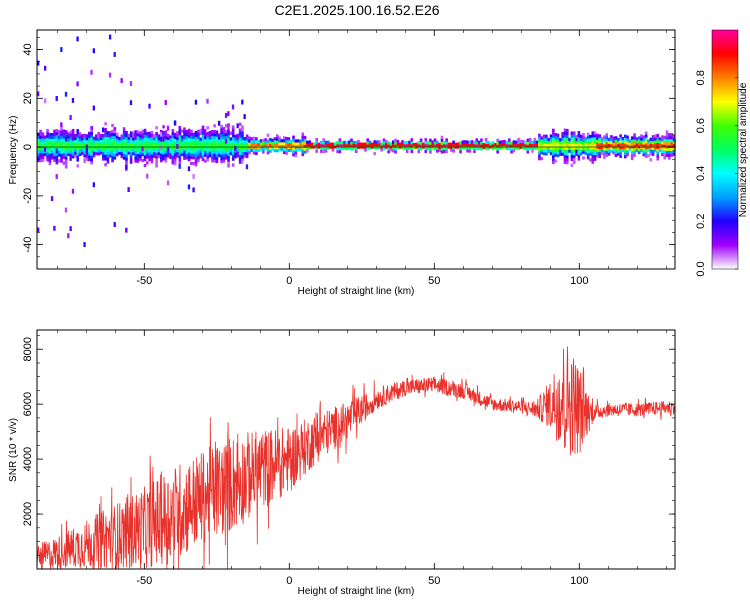  What do you see at coordinates (28, 245) in the screenshot?
I see `y-tick-label: -40` at bounding box center [28, 245].